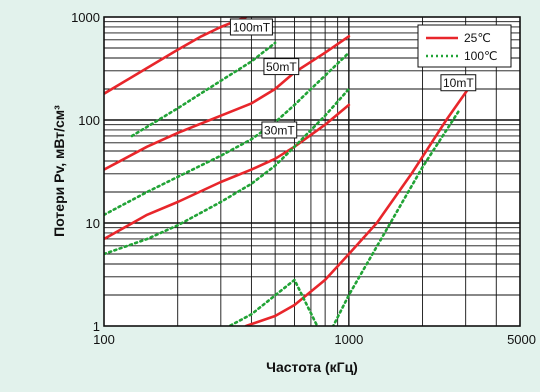  I want to click on legend-label-25c: 25℃, so click(477, 38).